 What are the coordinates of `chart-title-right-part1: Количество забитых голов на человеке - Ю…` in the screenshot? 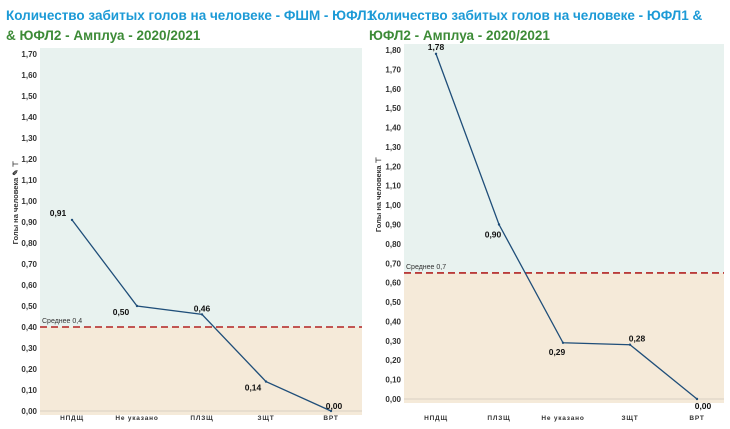 It's located at (536, 15).